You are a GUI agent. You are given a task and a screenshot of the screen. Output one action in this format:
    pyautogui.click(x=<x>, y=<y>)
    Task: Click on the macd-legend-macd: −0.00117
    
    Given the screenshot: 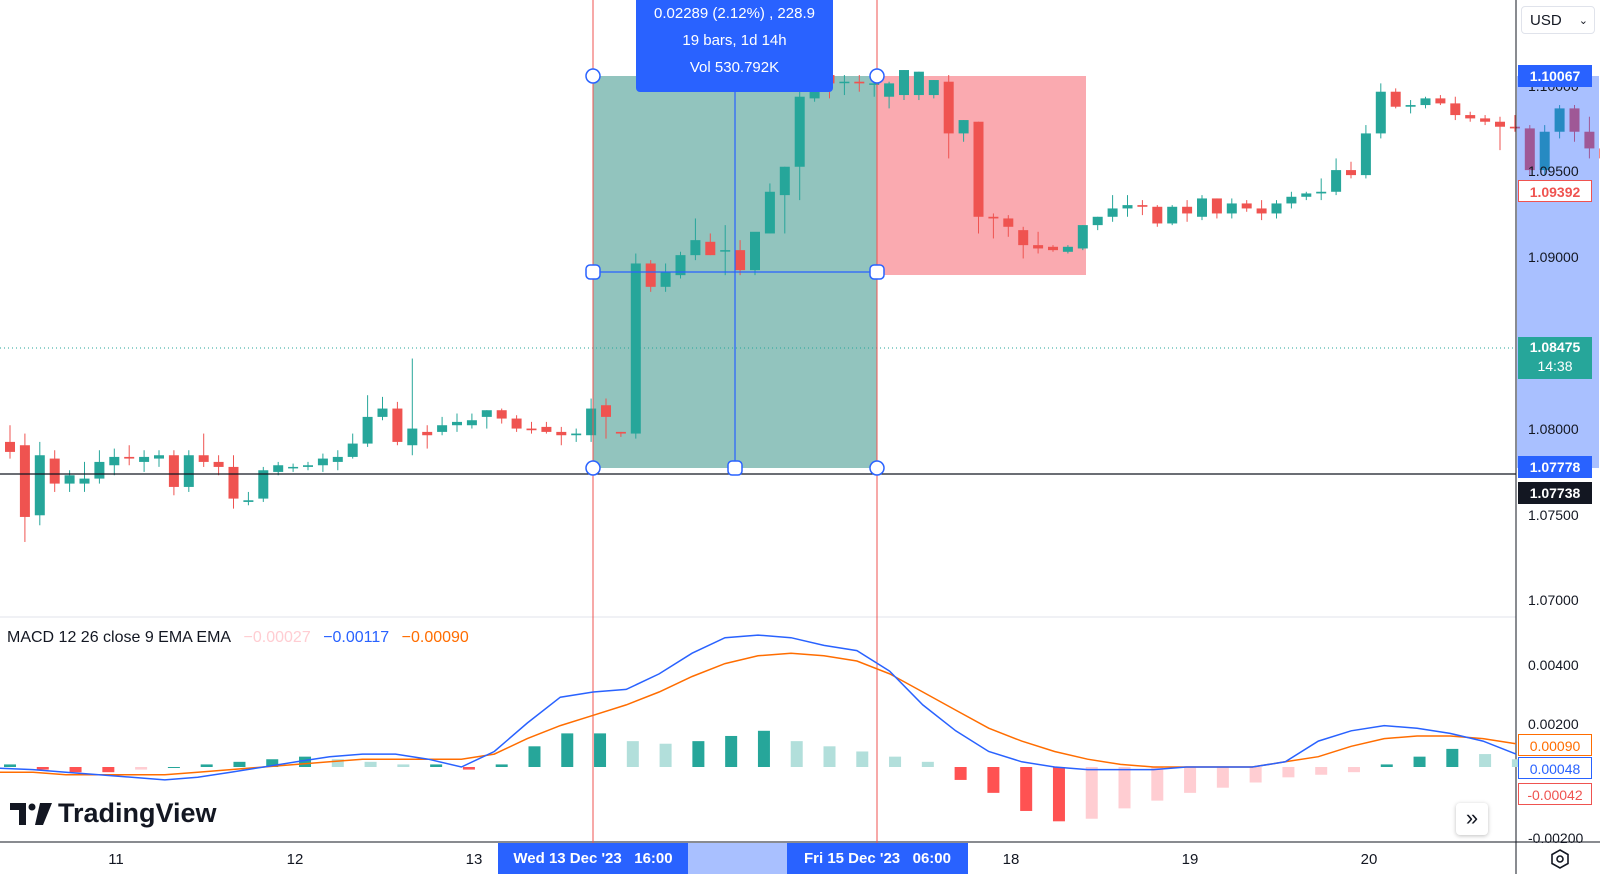 What is the action you would take?
    pyautogui.click(x=356, y=637)
    